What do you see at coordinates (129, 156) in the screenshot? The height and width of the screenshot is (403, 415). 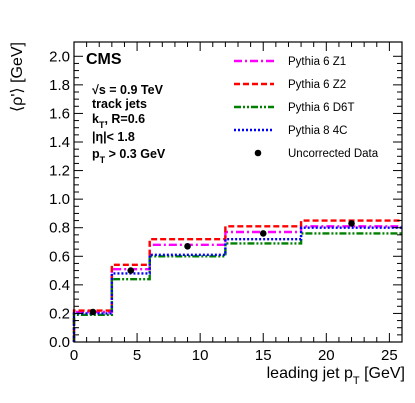 I see `annotation-line: pT > 0.3 GeV` at bounding box center [129, 156].